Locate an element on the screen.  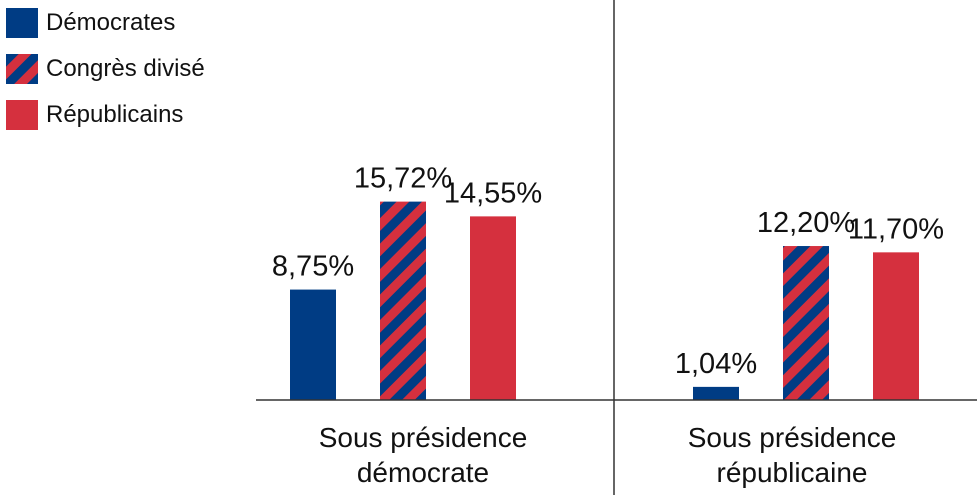
bar-republicains-presidence-democrate is located at coordinates (493, 308).